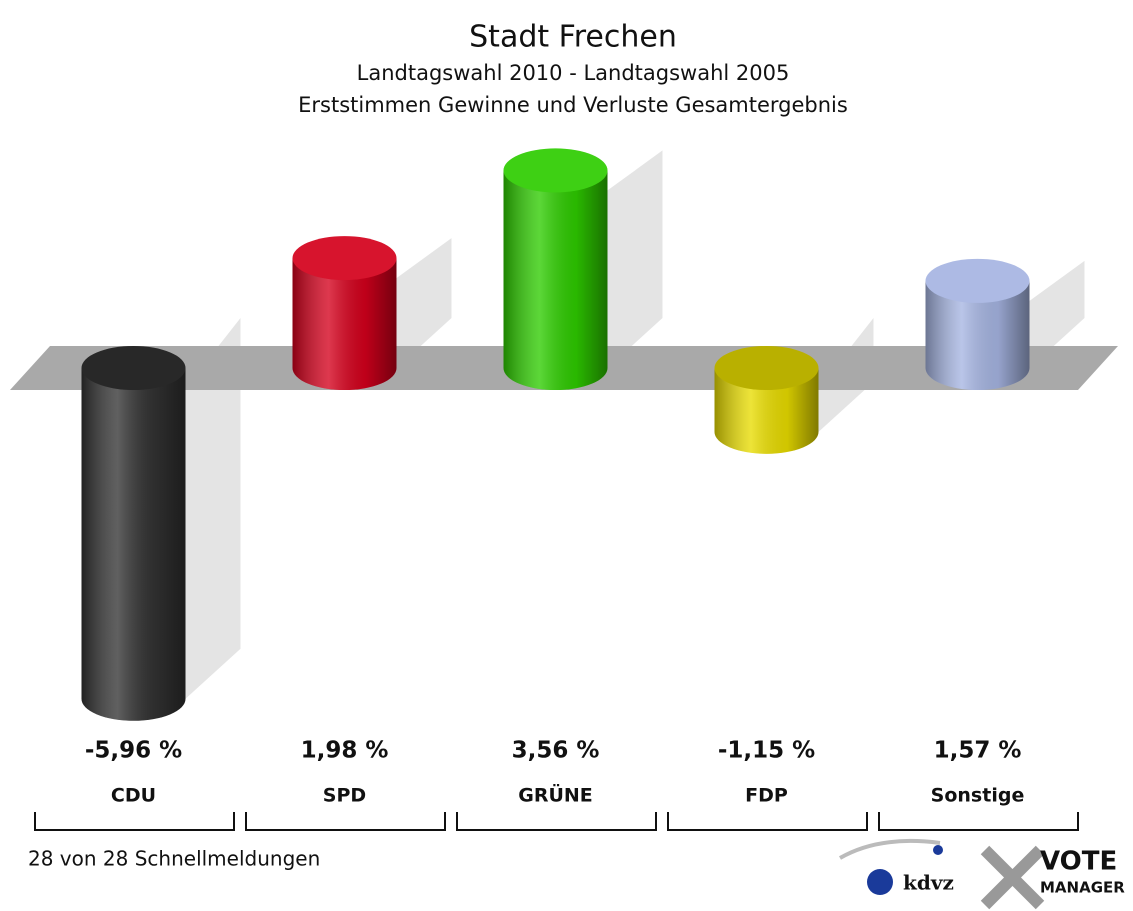 This screenshot has height=911, width=1133. What do you see at coordinates (978, 751) in the screenshot?
I see `value-label: 1,57 %` at bounding box center [978, 751].